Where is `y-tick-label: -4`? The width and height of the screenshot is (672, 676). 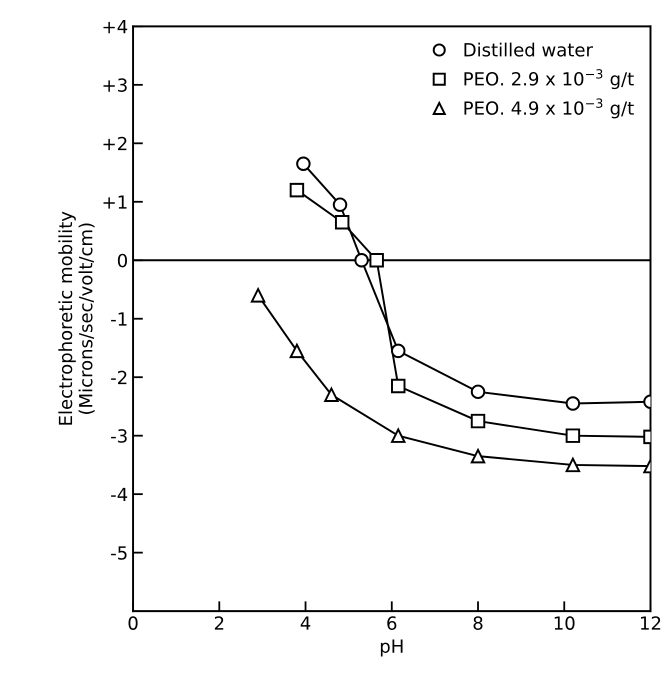 y-tick-label: -4 is located at coordinates (119, 495).